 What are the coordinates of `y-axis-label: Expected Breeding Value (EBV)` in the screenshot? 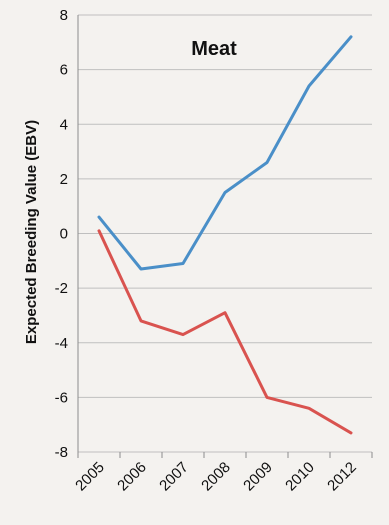 It's located at (31, 232).